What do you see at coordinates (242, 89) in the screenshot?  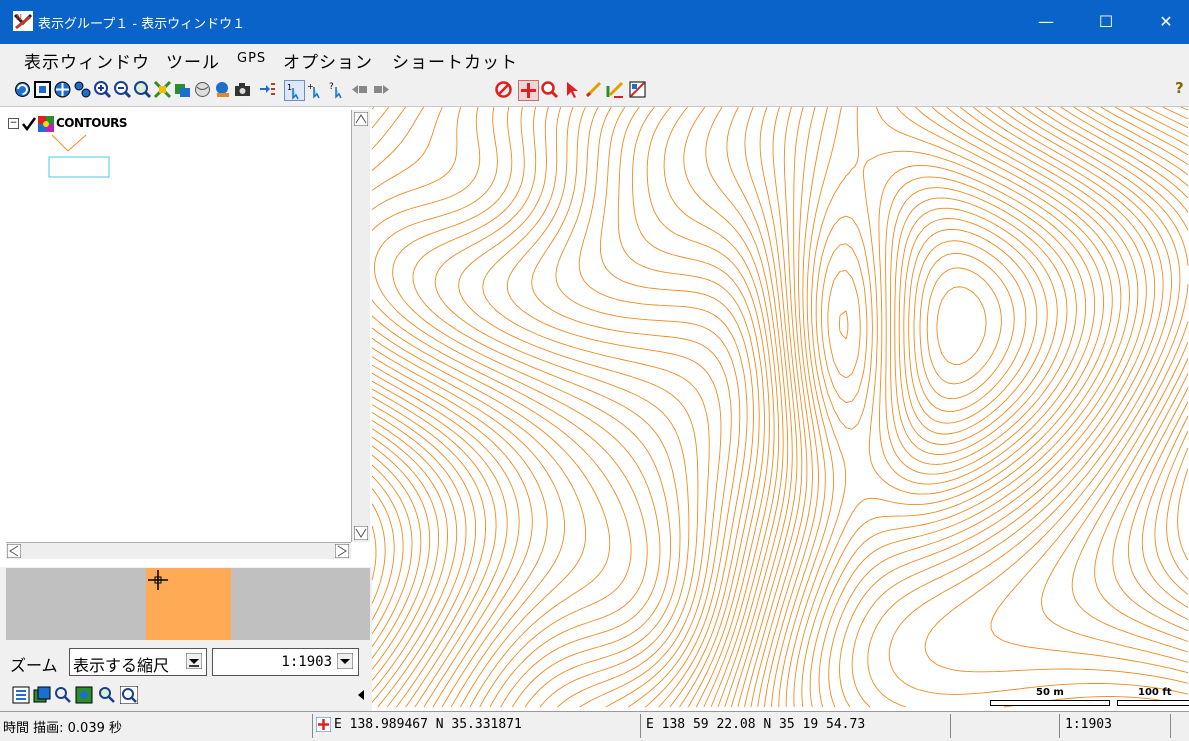 I see `camera-icon` at bounding box center [242, 89].